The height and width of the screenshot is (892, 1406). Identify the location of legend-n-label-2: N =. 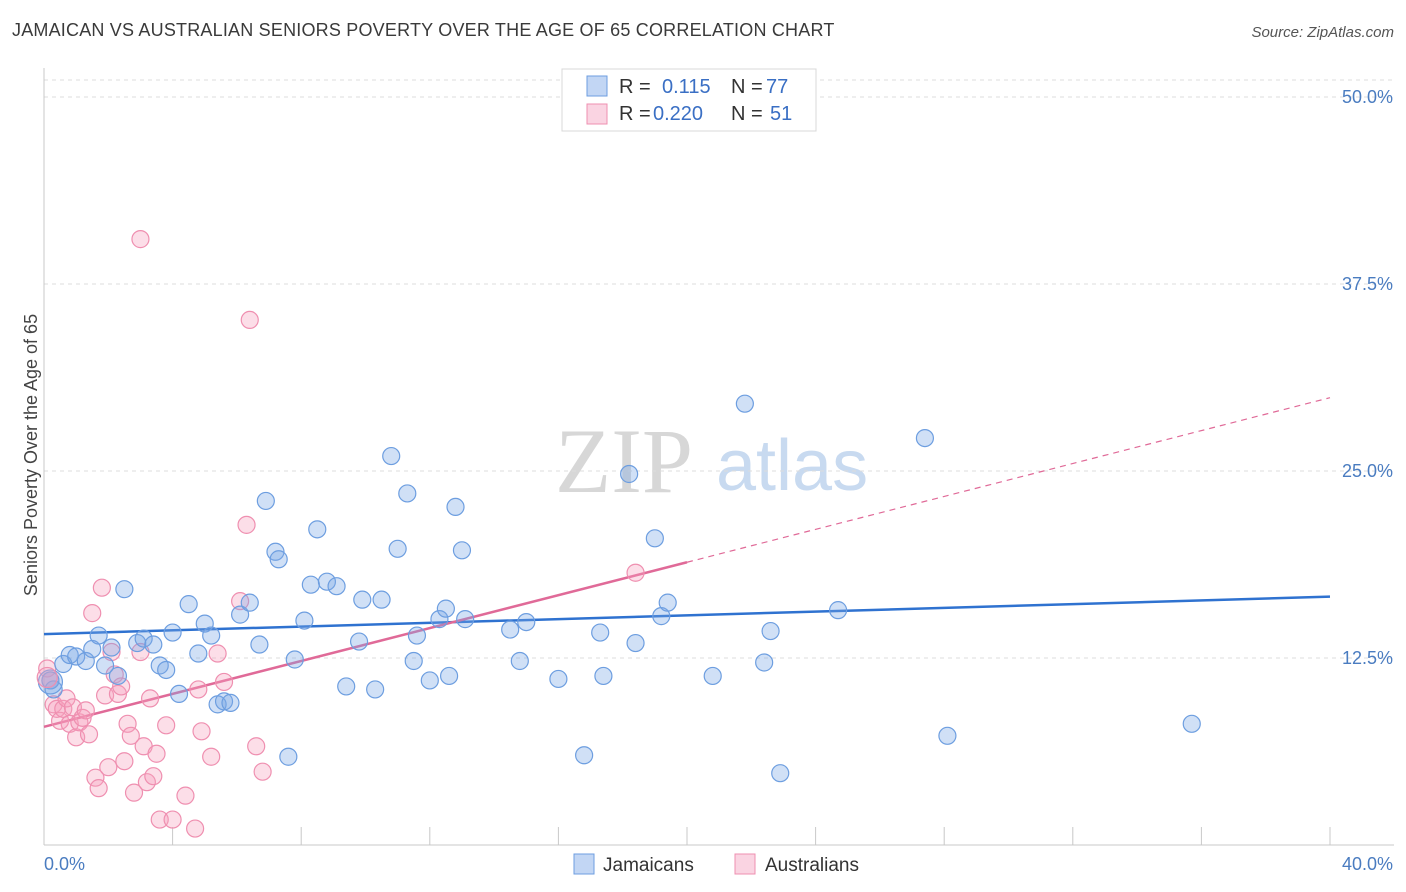
(747, 114).